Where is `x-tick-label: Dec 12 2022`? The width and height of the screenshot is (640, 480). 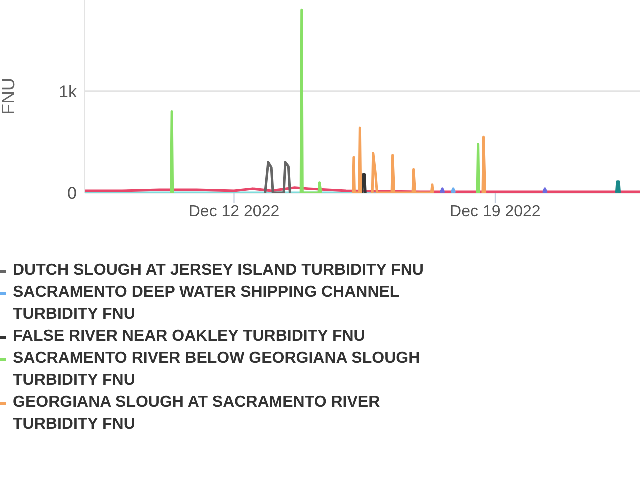 x-tick-label: Dec 12 2022 is located at coordinates (234, 211).